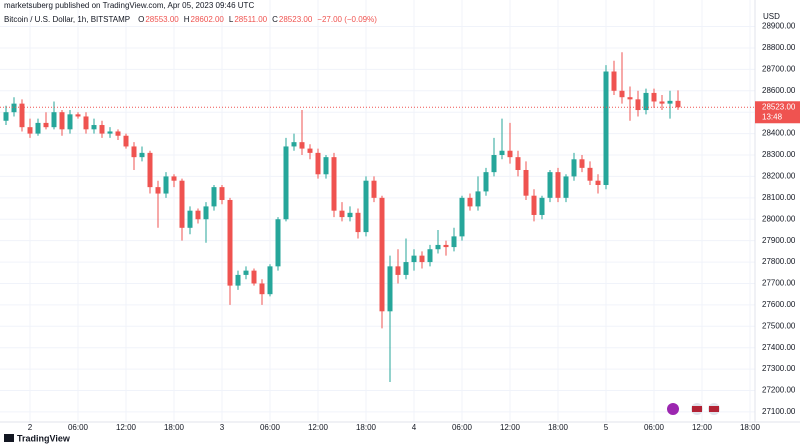 Image resolution: width=800 pixels, height=445 pixels. Describe the element at coordinates (714, 409) in the screenshot. I see `flag` at that location.